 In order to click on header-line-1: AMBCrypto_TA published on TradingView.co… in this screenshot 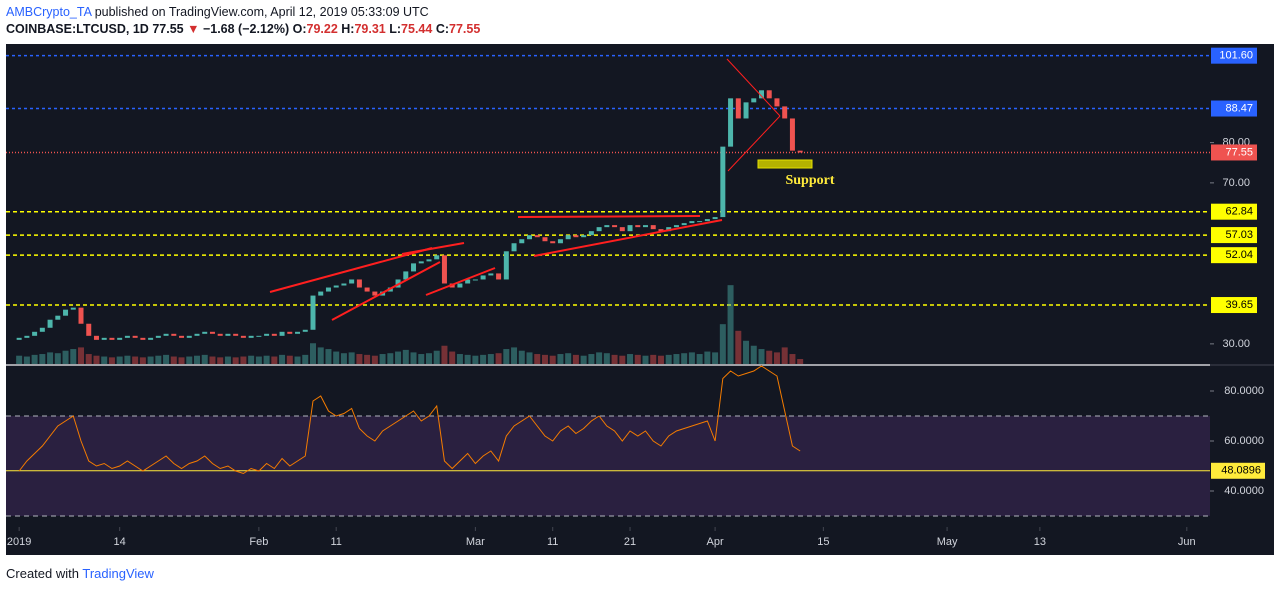, I will do `click(217, 12)`.